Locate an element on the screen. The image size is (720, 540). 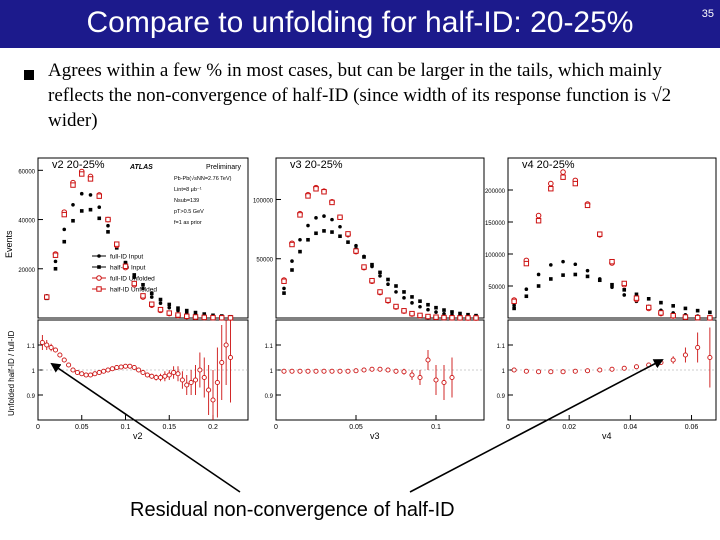
info-line: f=1 as prior is located at coordinates (188, 223).